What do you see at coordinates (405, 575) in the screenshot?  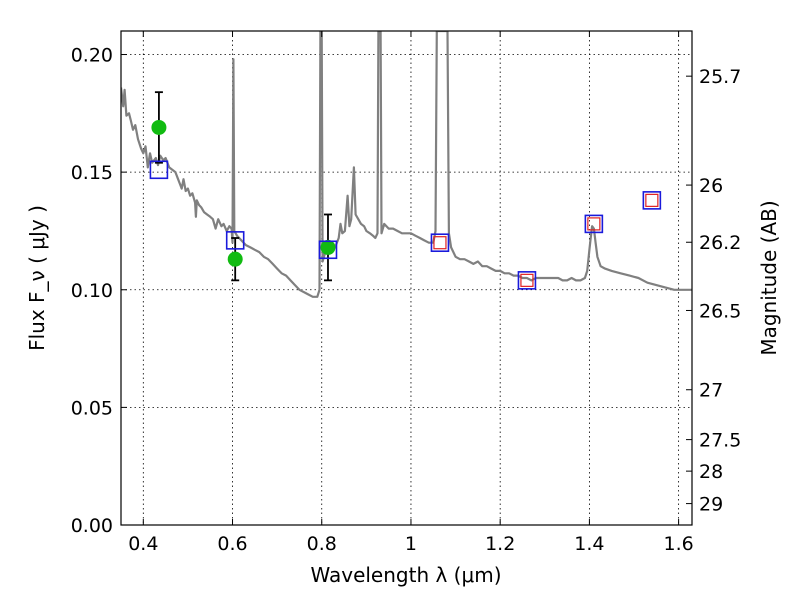 I see `x-axis-title: Wavelength λ (μm)` at bounding box center [405, 575].